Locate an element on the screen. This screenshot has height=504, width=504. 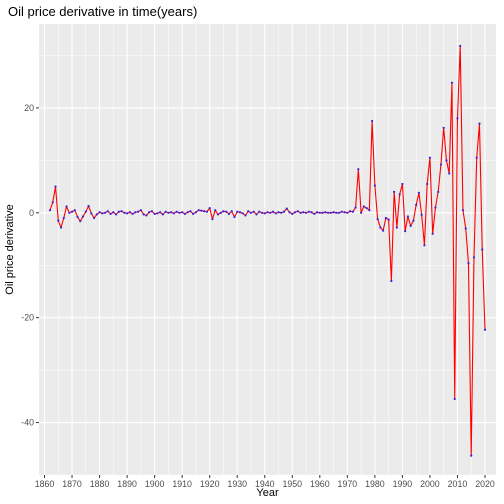
x-tick-label: 2020 is located at coordinates (485, 484).